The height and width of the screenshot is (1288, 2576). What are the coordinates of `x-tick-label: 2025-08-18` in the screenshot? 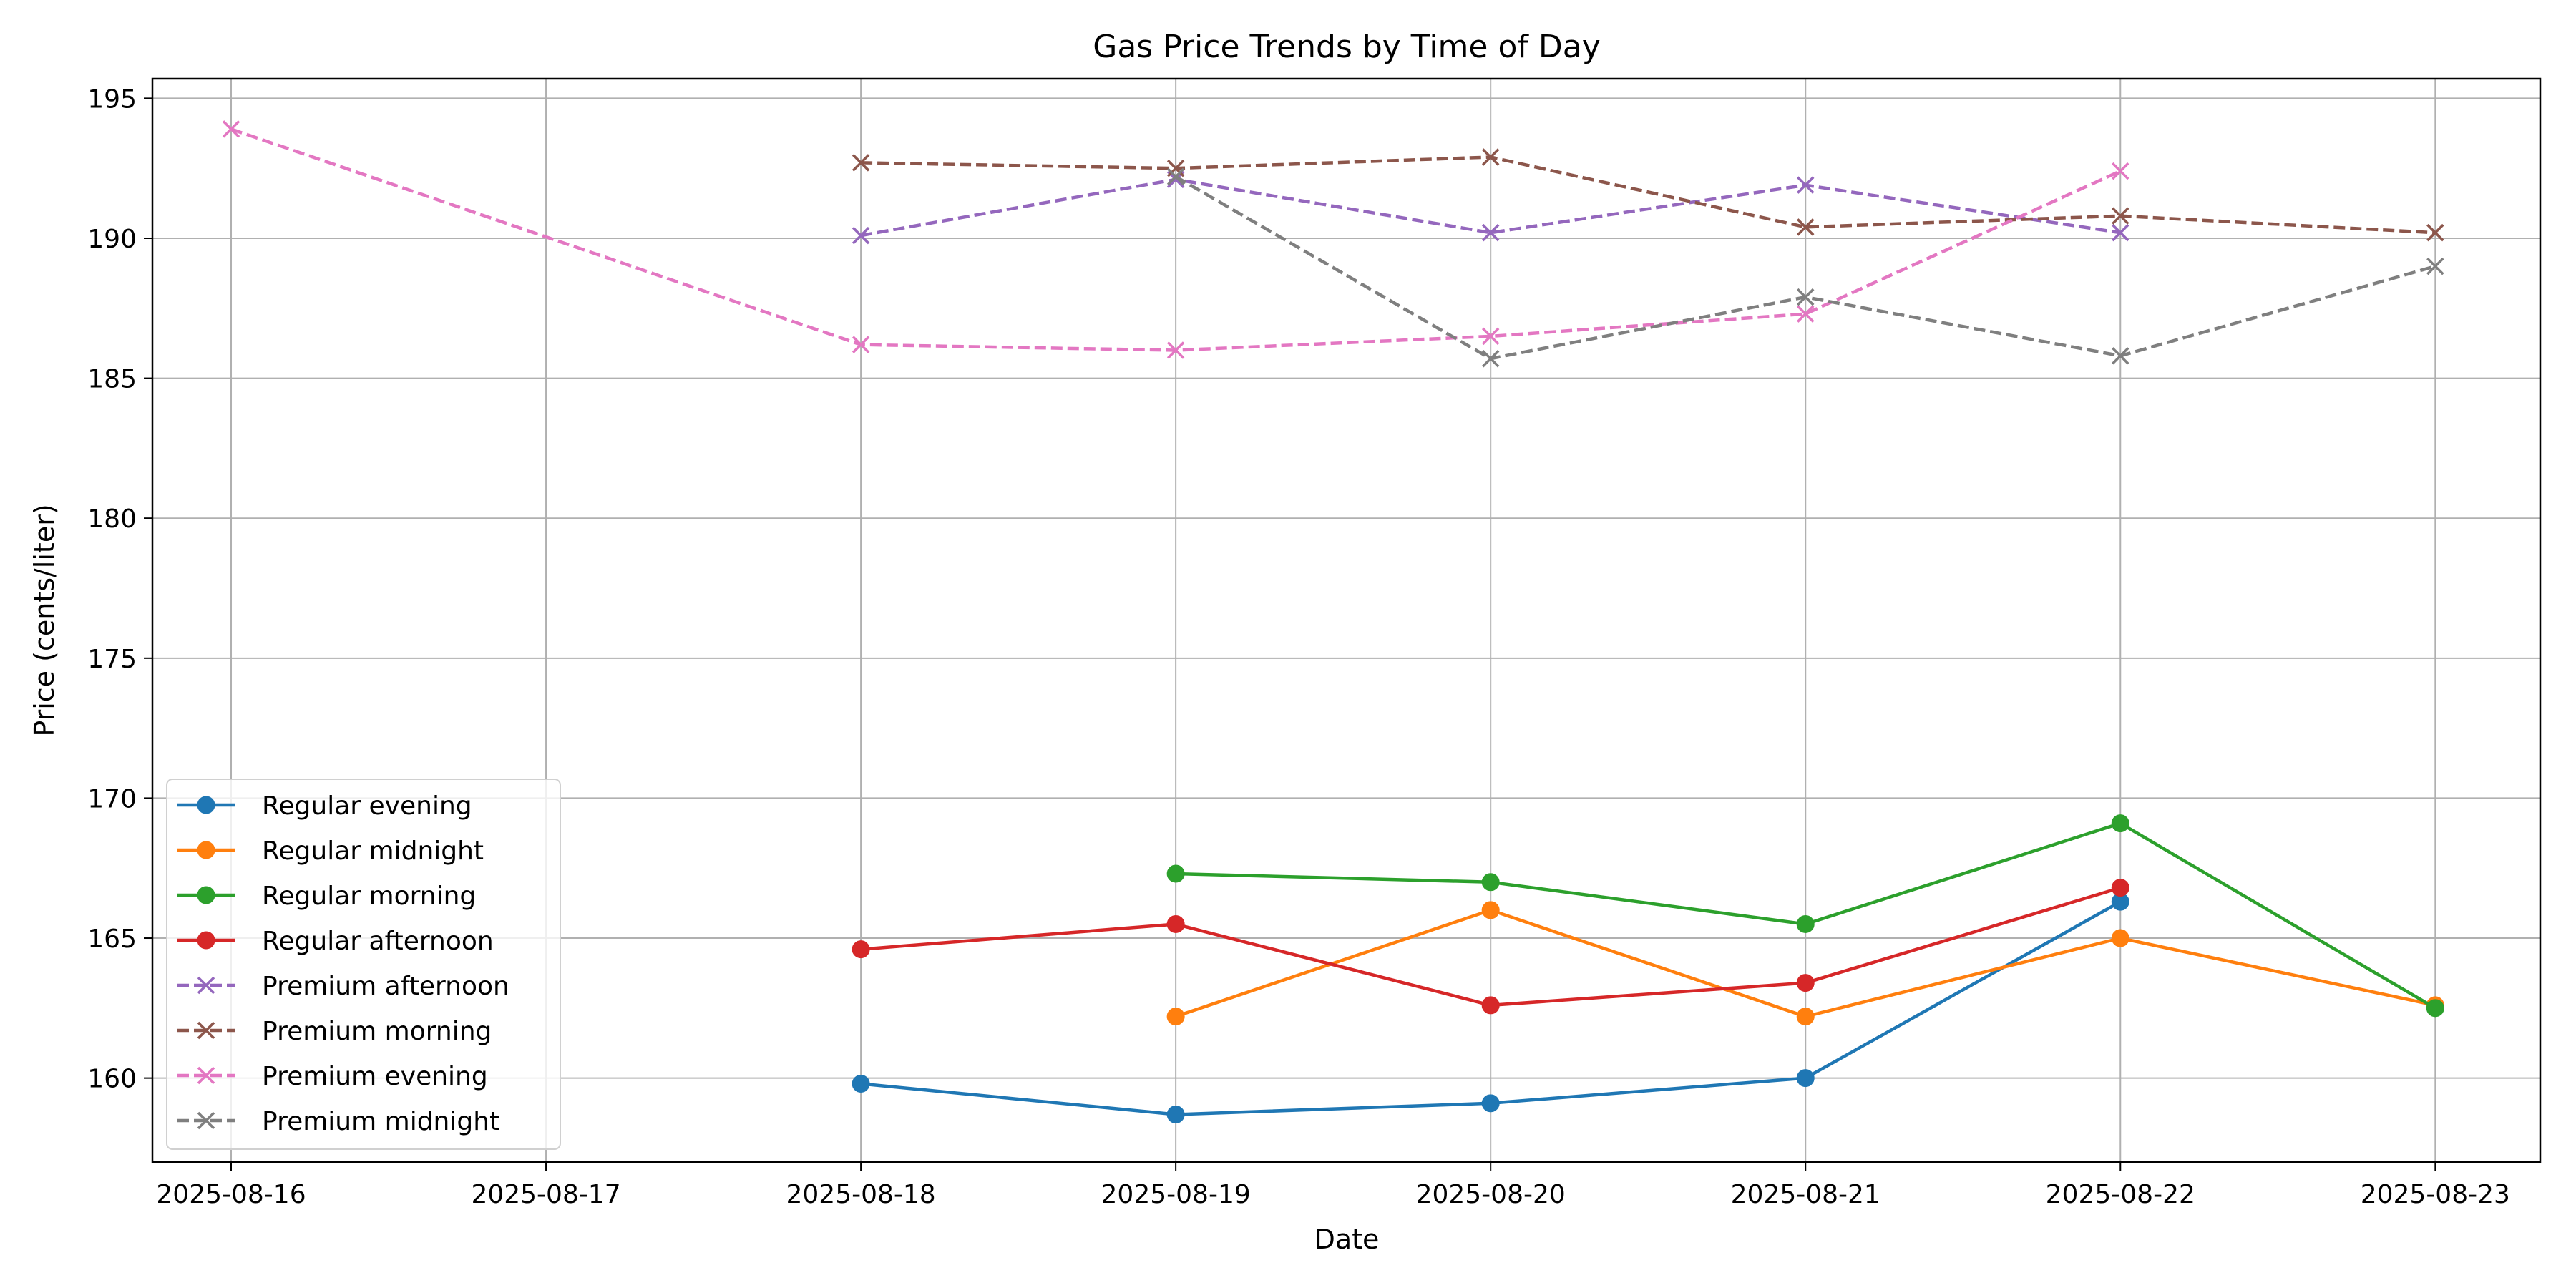 It's located at (860, 1194).